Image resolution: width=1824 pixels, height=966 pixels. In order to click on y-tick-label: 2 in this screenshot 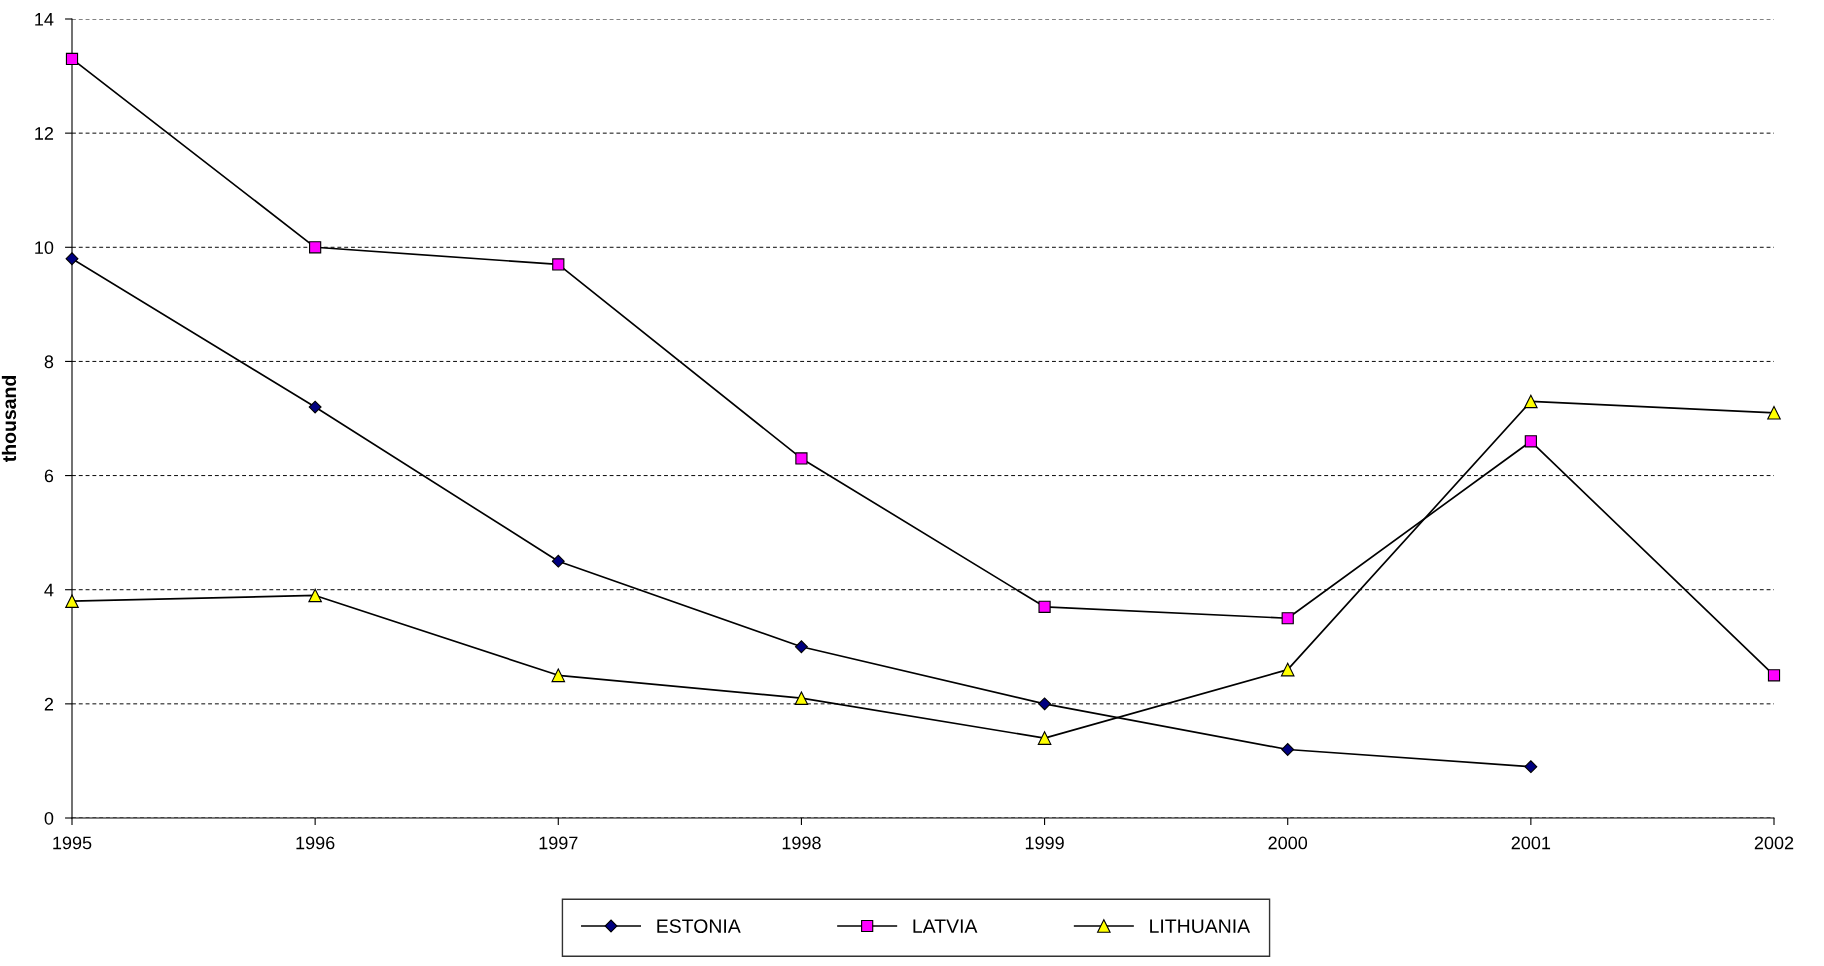, I will do `click(49, 704)`.